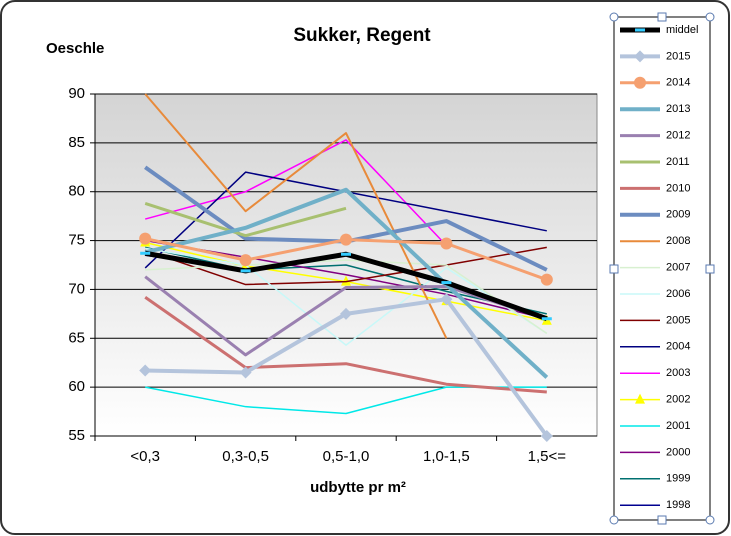 The image size is (731, 536). I want to click on legend-label: 1998, so click(678, 505).